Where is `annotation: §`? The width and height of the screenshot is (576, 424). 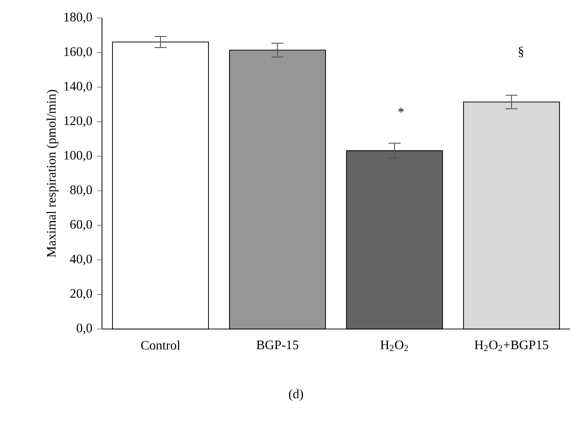 annotation: § is located at coordinates (521, 52).